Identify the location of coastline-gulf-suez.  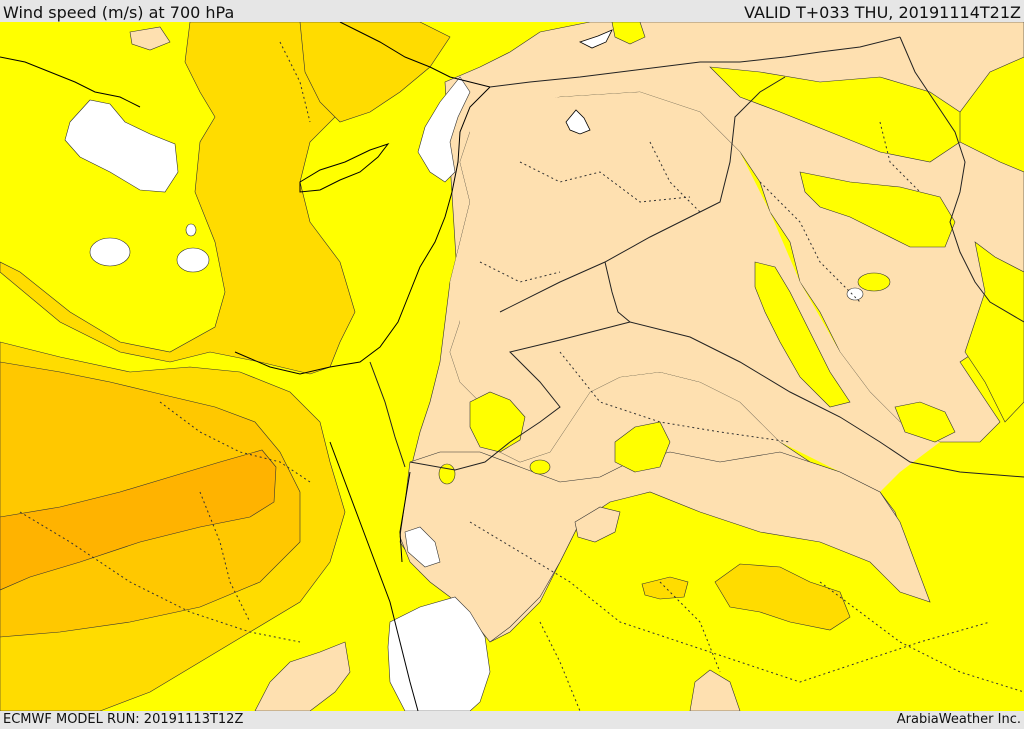
(374, 576).